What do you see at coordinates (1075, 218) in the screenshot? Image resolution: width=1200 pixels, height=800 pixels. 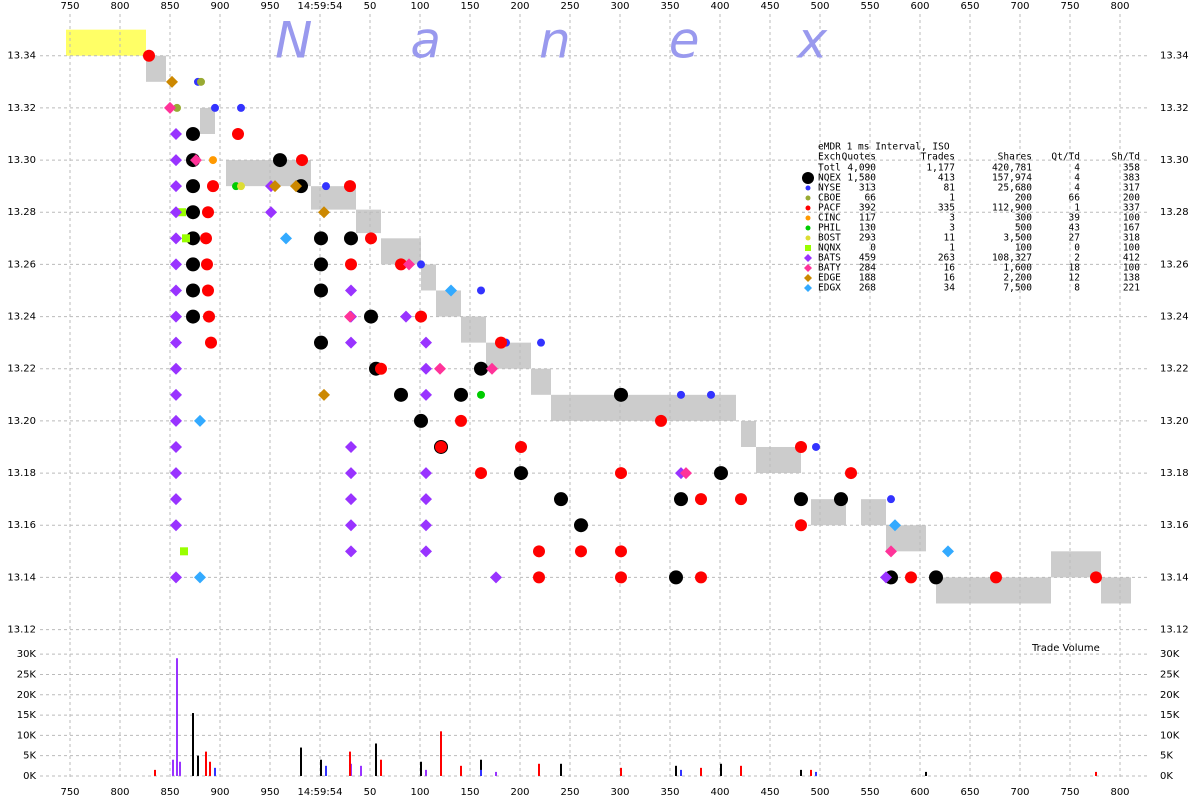 I see `legend-cell: 39` at bounding box center [1075, 218].